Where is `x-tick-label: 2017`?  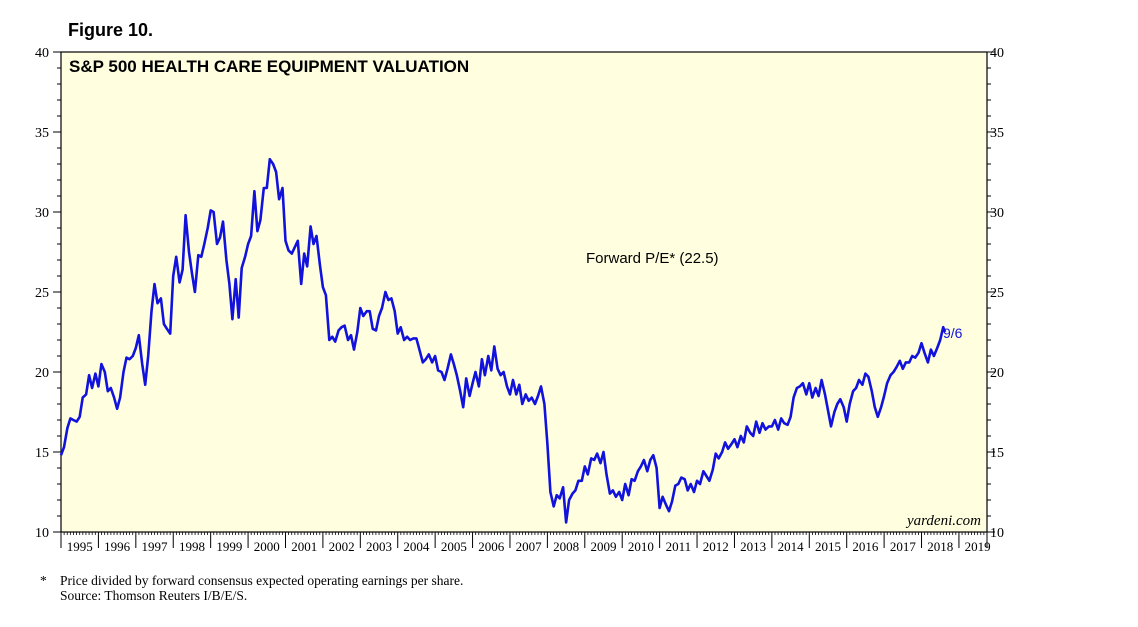 x-tick-label: 2017 is located at coordinates (903, 546).